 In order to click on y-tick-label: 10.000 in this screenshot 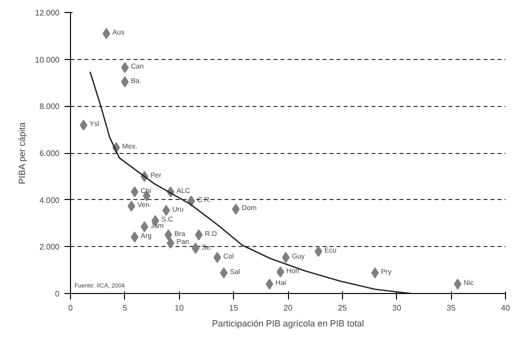, I will do `click(47, 59)`.